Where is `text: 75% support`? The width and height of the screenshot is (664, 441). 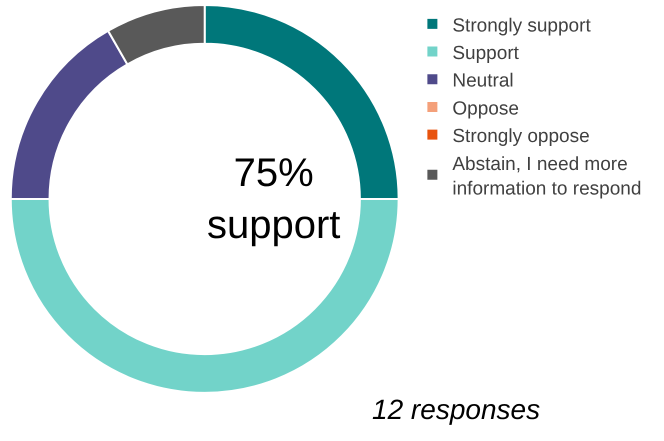
text: 75% support is located at coordinates (273, 199).